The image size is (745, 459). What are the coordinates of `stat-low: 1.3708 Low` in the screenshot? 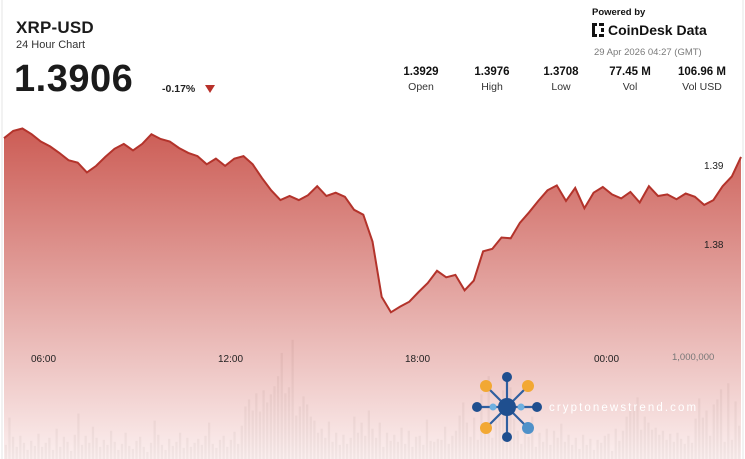 It's located at (561, 79).